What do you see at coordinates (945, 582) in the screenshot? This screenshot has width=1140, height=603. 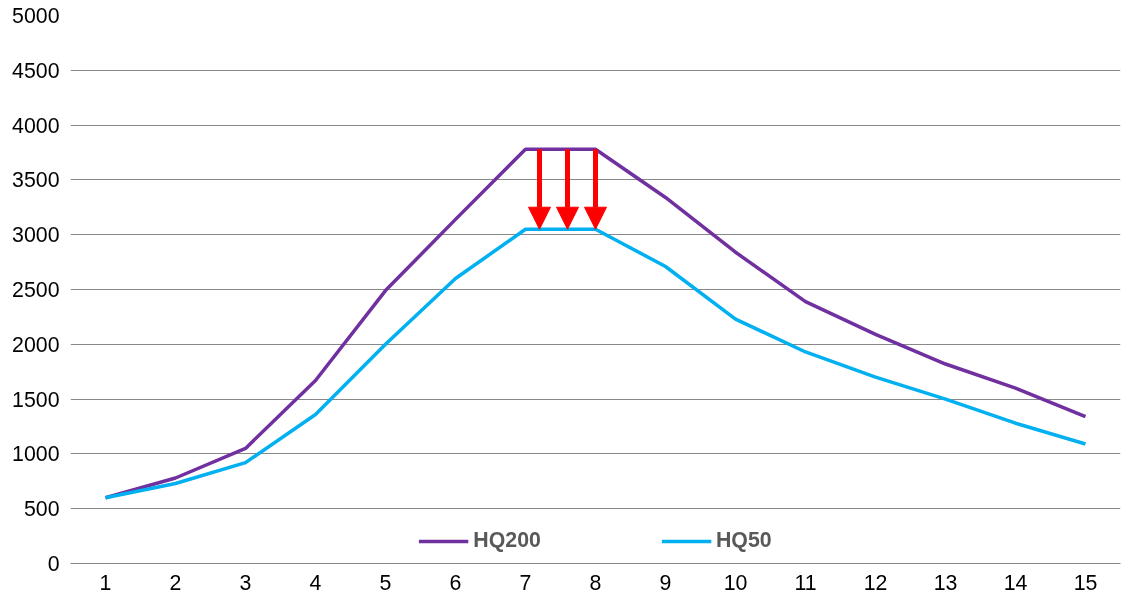 I see `x-tick-label: 13` at bounding box center [945, 582].